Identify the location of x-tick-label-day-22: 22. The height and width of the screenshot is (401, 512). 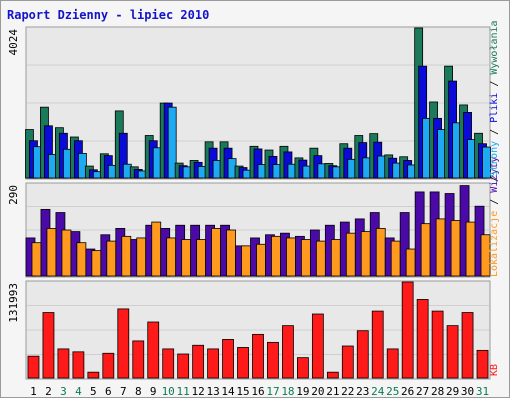
(347, 391).